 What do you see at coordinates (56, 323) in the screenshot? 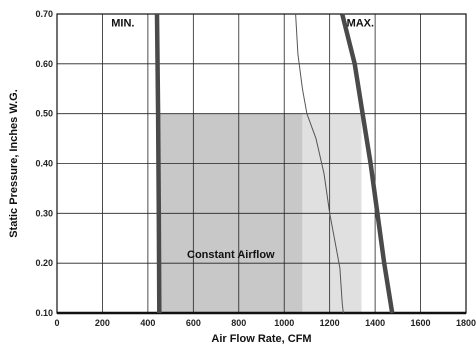
I see `x-tick-label-0: 0` at bounding box center [56, 323].